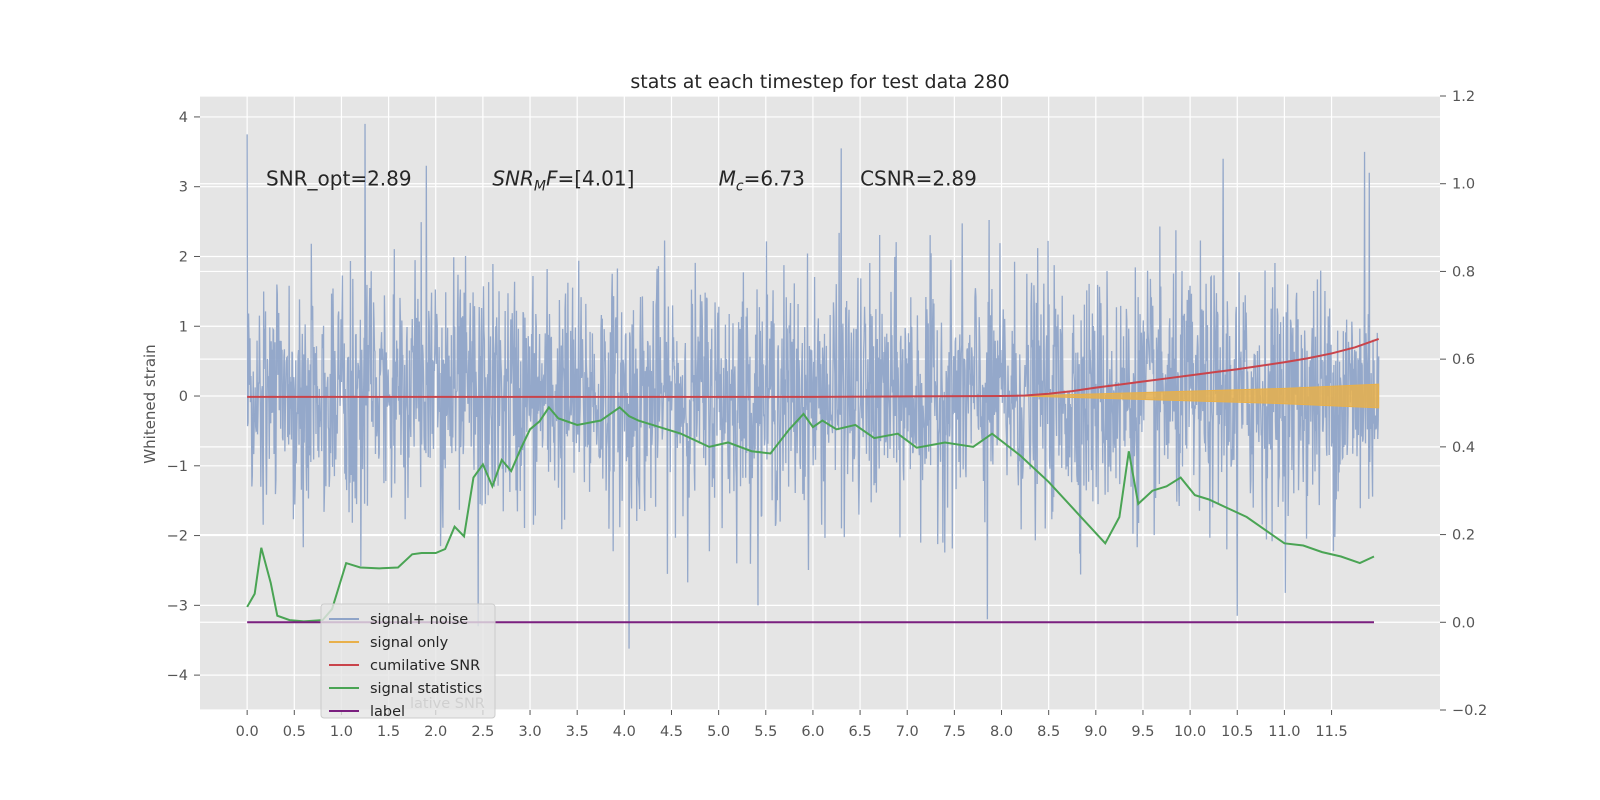 This screenshot has height=800, width=1600. Describe the element at coordinates (183, 188) in the screenshot. I see `y-tick-label: 3` at that location.